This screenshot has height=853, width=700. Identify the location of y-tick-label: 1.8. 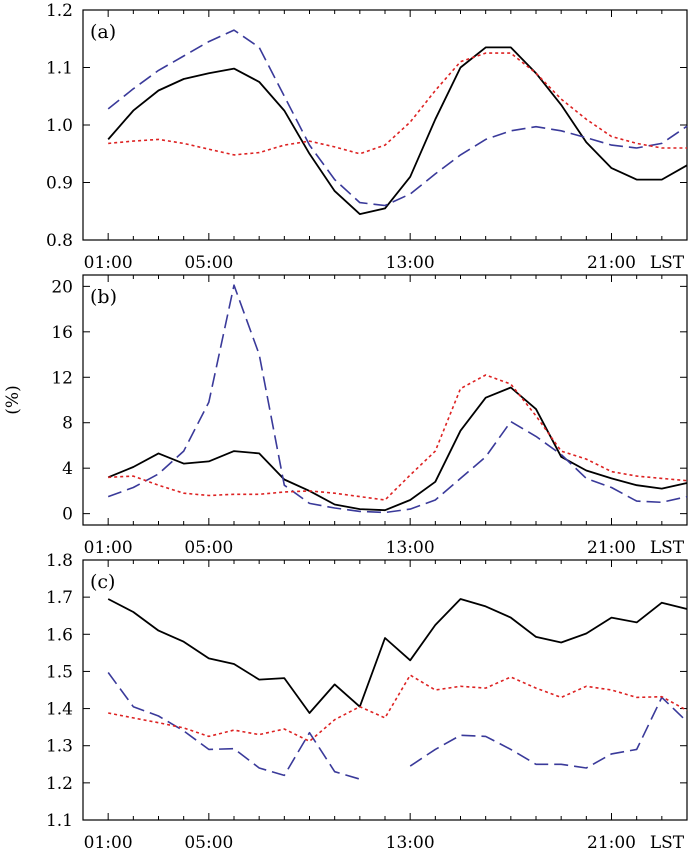
(59, 561).